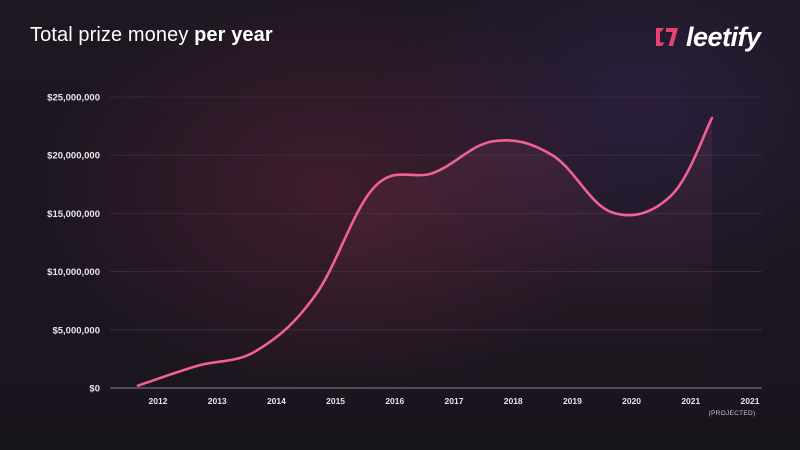  I want to click on x-tick-label: 2014, so click(276, 401).